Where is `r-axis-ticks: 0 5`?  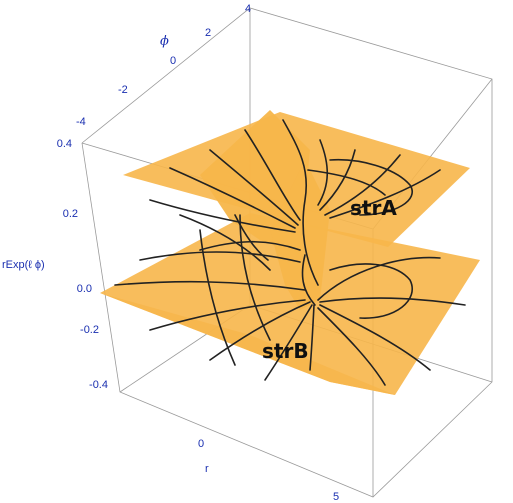 r-axis-ticks: 0 5 is located at coordinates (268, 470).